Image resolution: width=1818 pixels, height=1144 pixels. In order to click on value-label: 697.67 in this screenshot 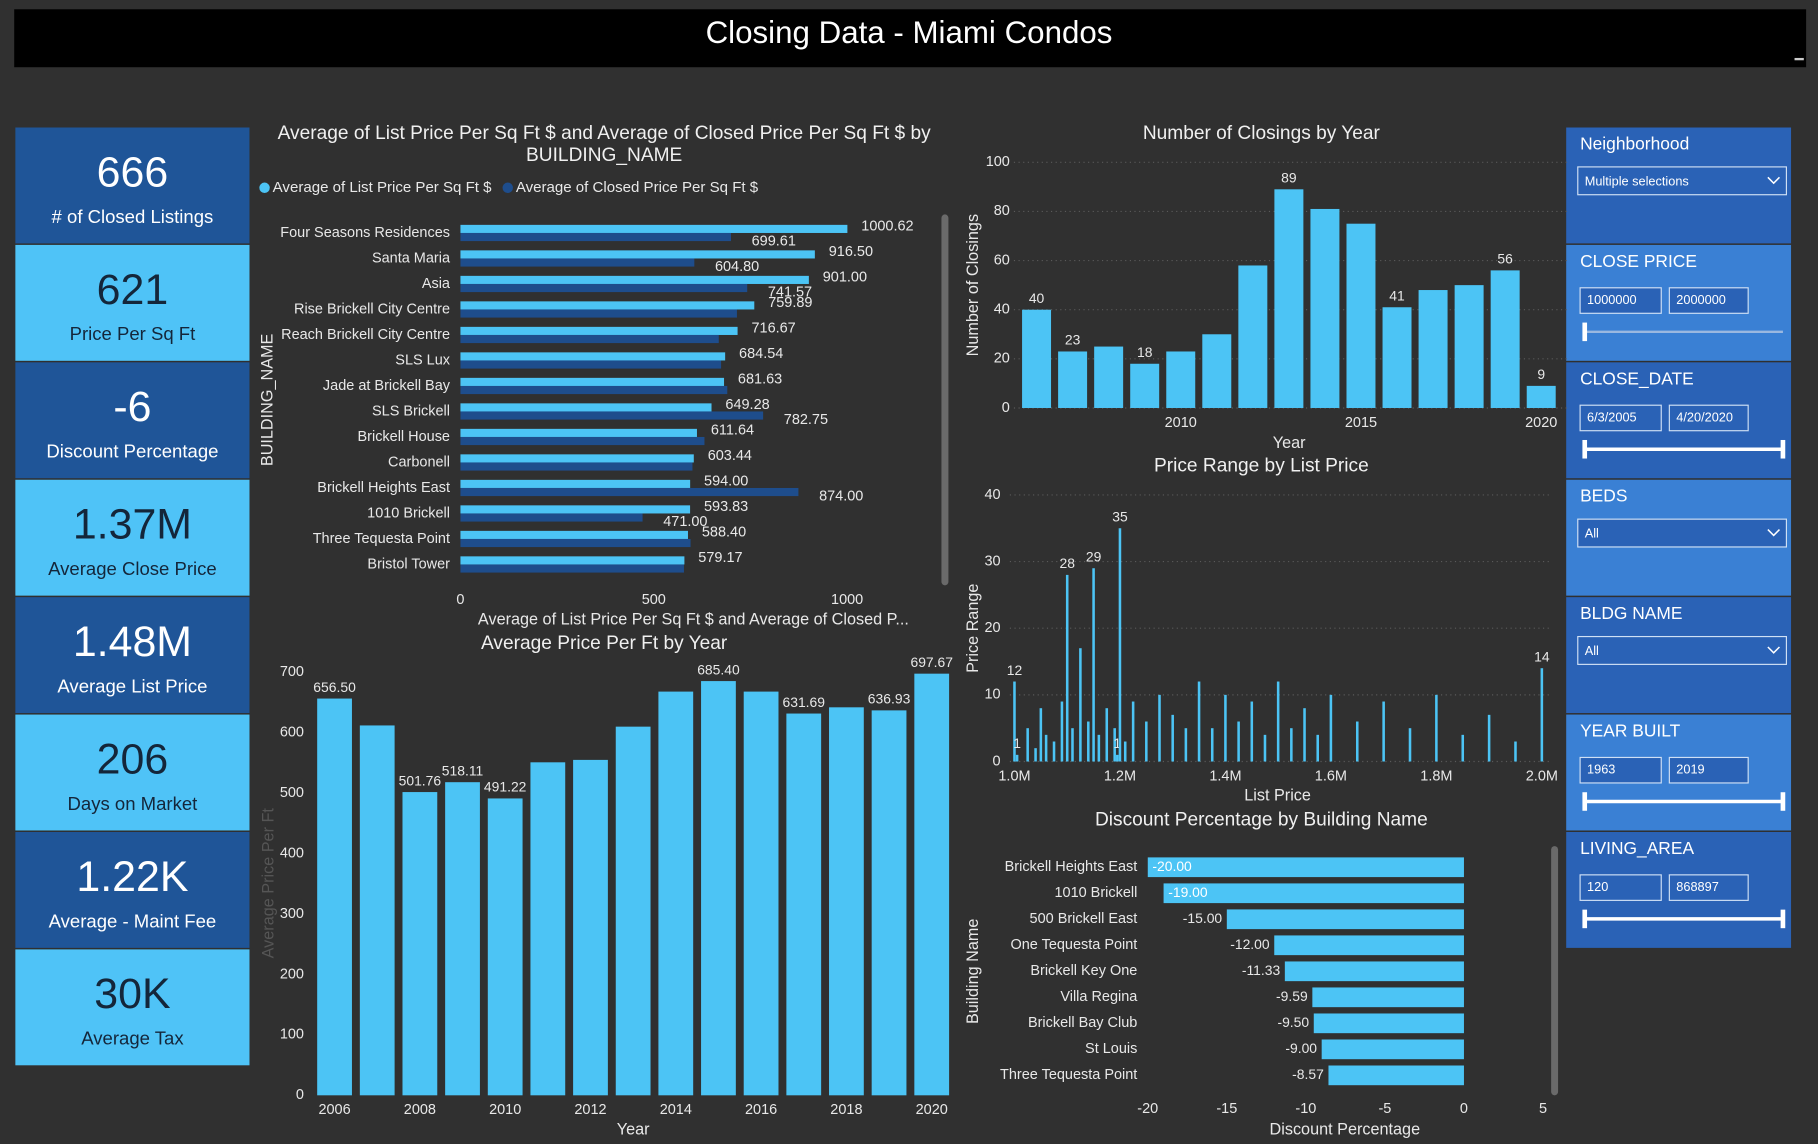, I will do `click(931, 662)`.